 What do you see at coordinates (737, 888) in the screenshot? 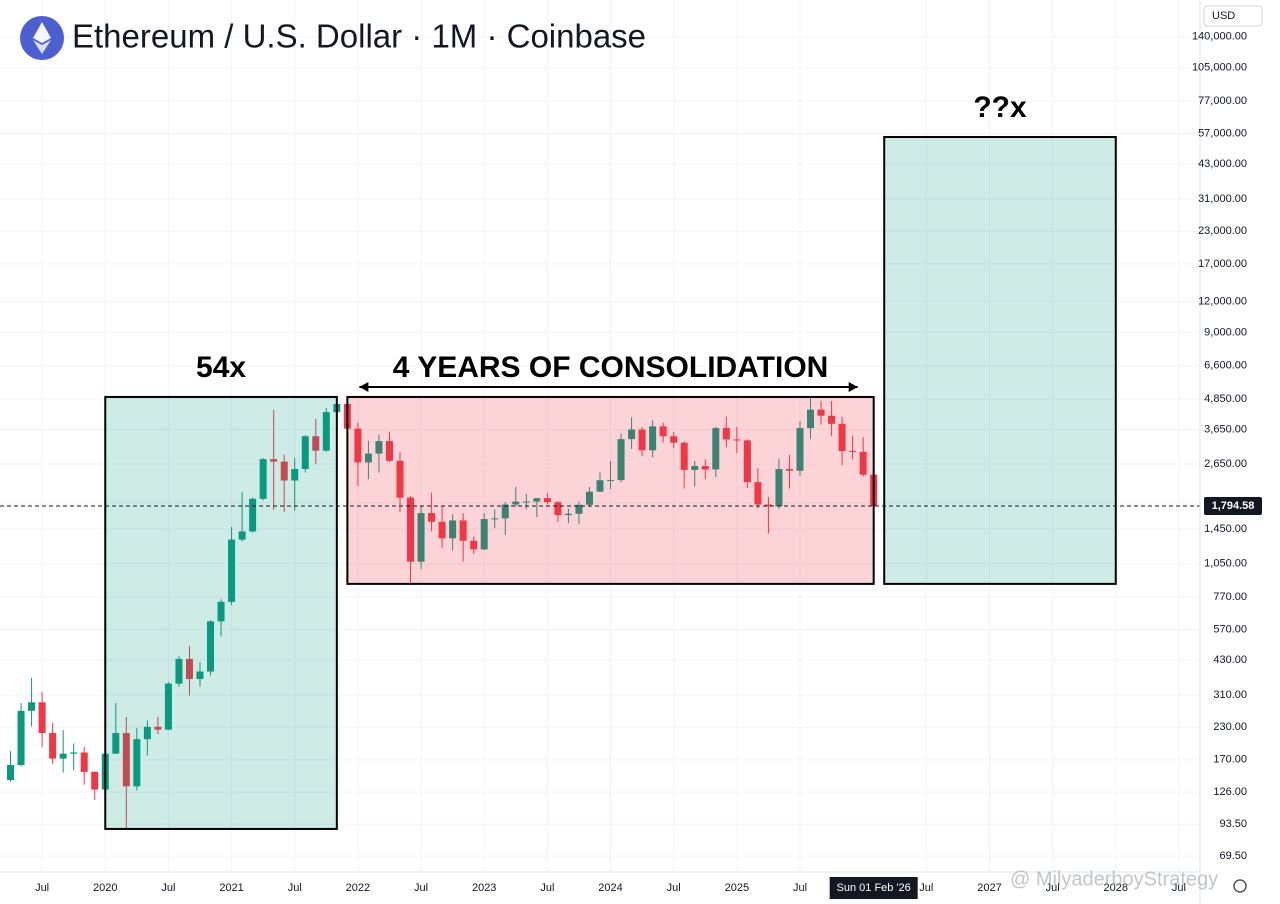
I see `x-tick-label: 2025` at bounding box center [737, 888].